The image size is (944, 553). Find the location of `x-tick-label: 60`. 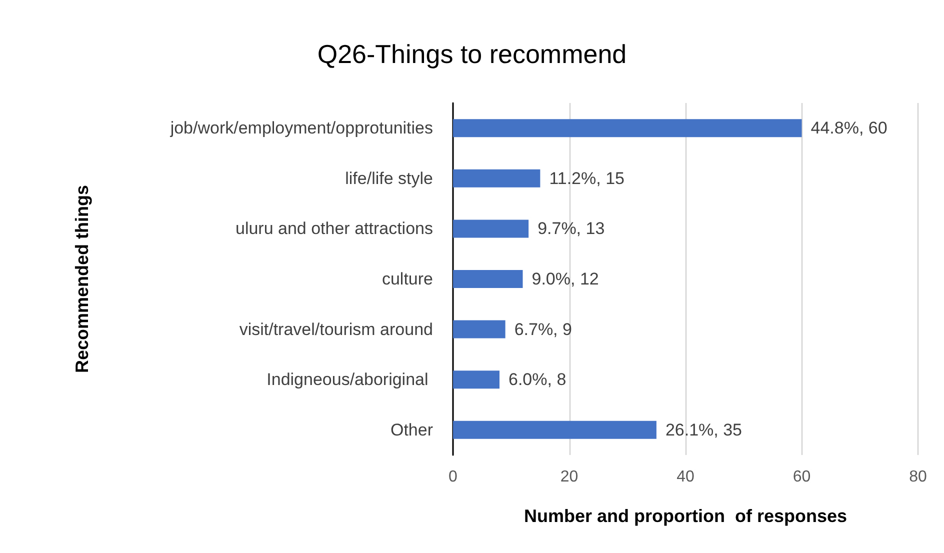

x-tick-label: 60 is located at coordinates (801, 477).